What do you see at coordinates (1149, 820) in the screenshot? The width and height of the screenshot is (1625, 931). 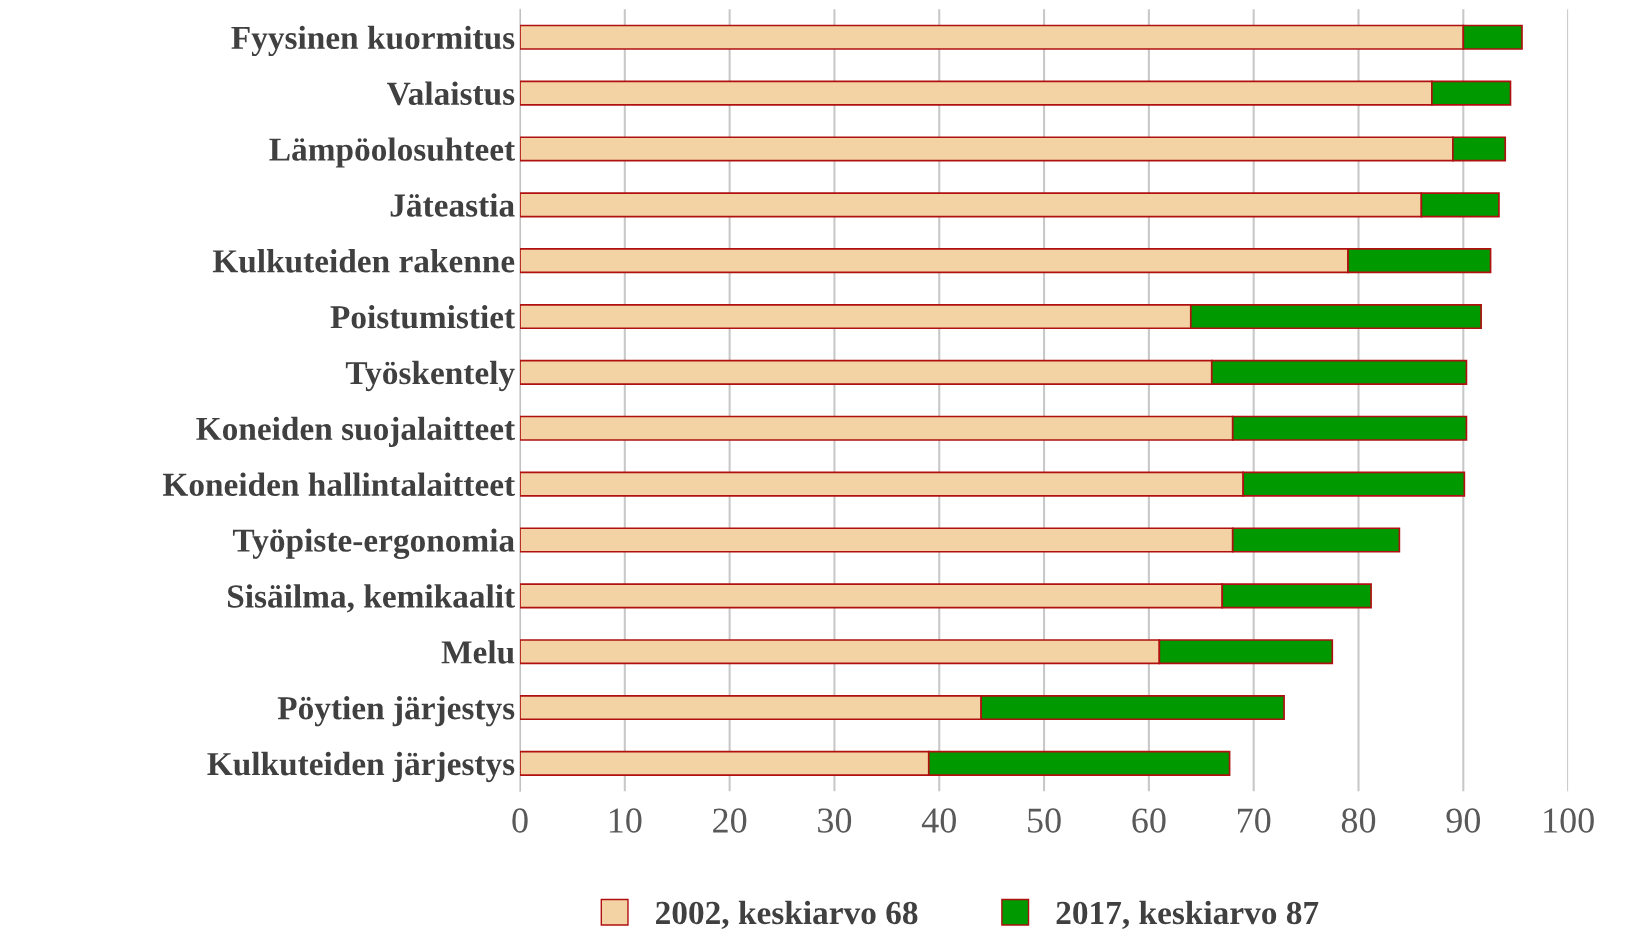 I see `x-tick-label: 60` at bounding box center [1149, 820].